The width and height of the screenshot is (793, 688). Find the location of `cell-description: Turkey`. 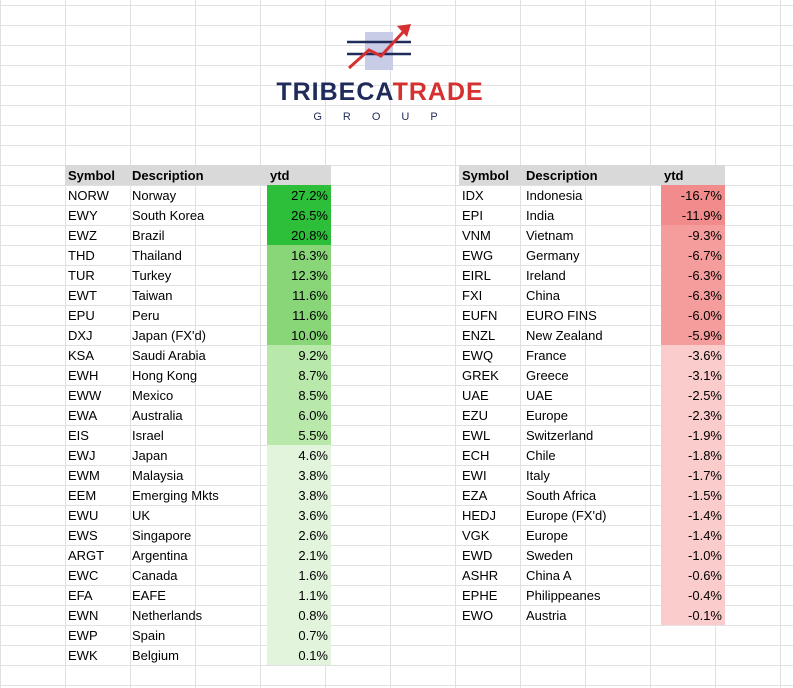

cell-description: Turkey is located at coordinates (152, 275).